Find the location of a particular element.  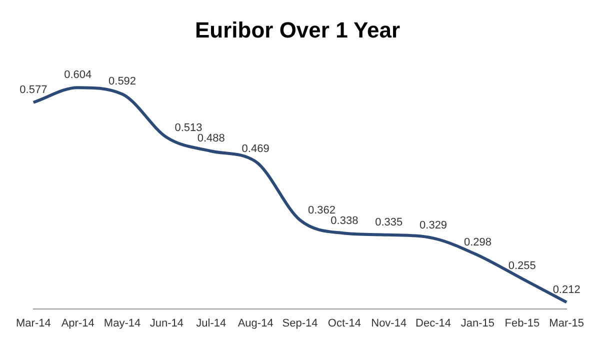

x-tick-label: Oct-14 is located at coordinates (344, 323).